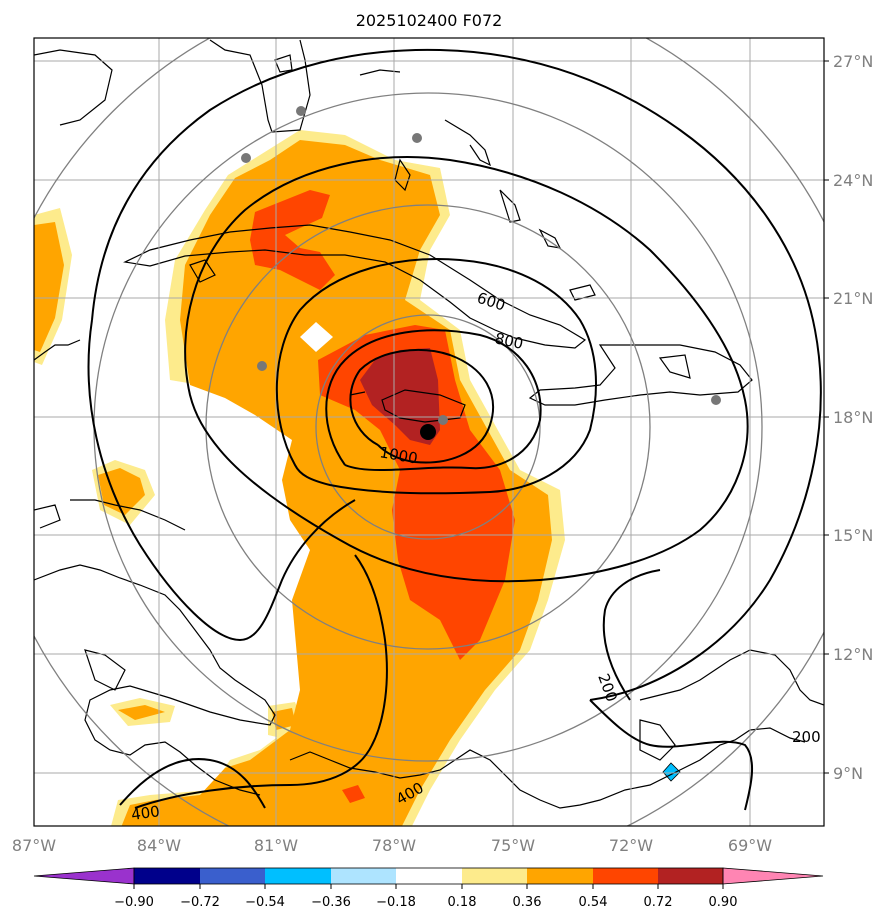 The image size is (894, 924). Describe the element at coordinates (128, 515) in the screenshot. I see `coast-honduras-north` at that location.